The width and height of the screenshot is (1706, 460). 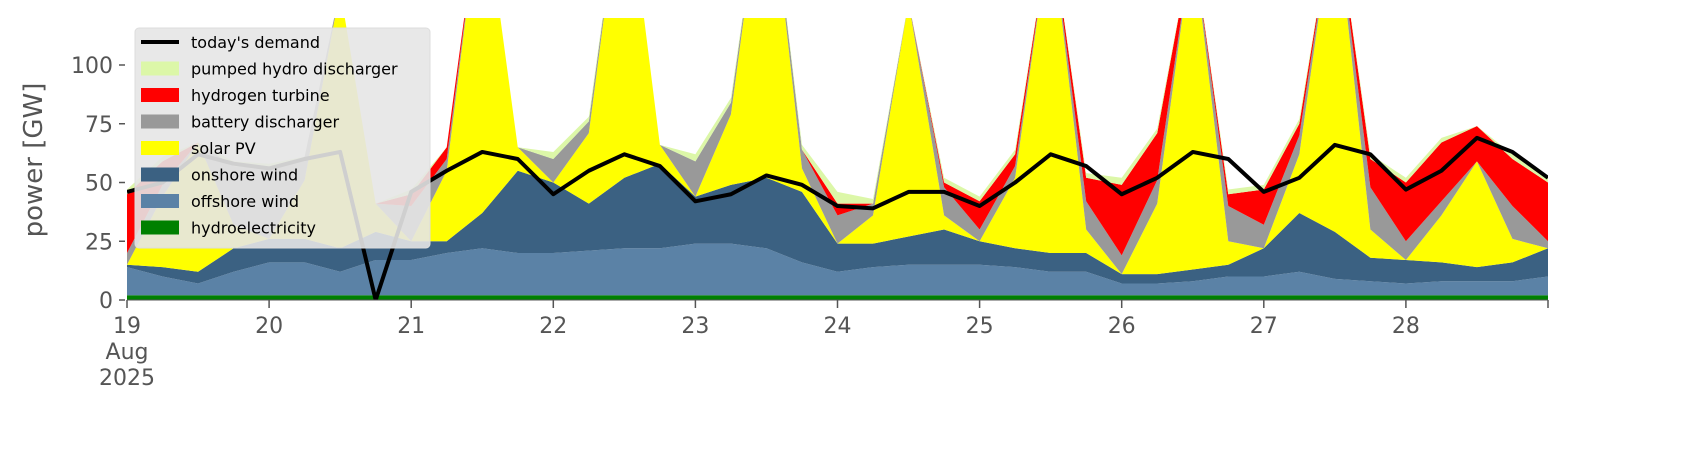 What do you see at coordinates (269, 326) in the screenshot?
I see `x-tick-label: 20` at bounding box center [269, 326].